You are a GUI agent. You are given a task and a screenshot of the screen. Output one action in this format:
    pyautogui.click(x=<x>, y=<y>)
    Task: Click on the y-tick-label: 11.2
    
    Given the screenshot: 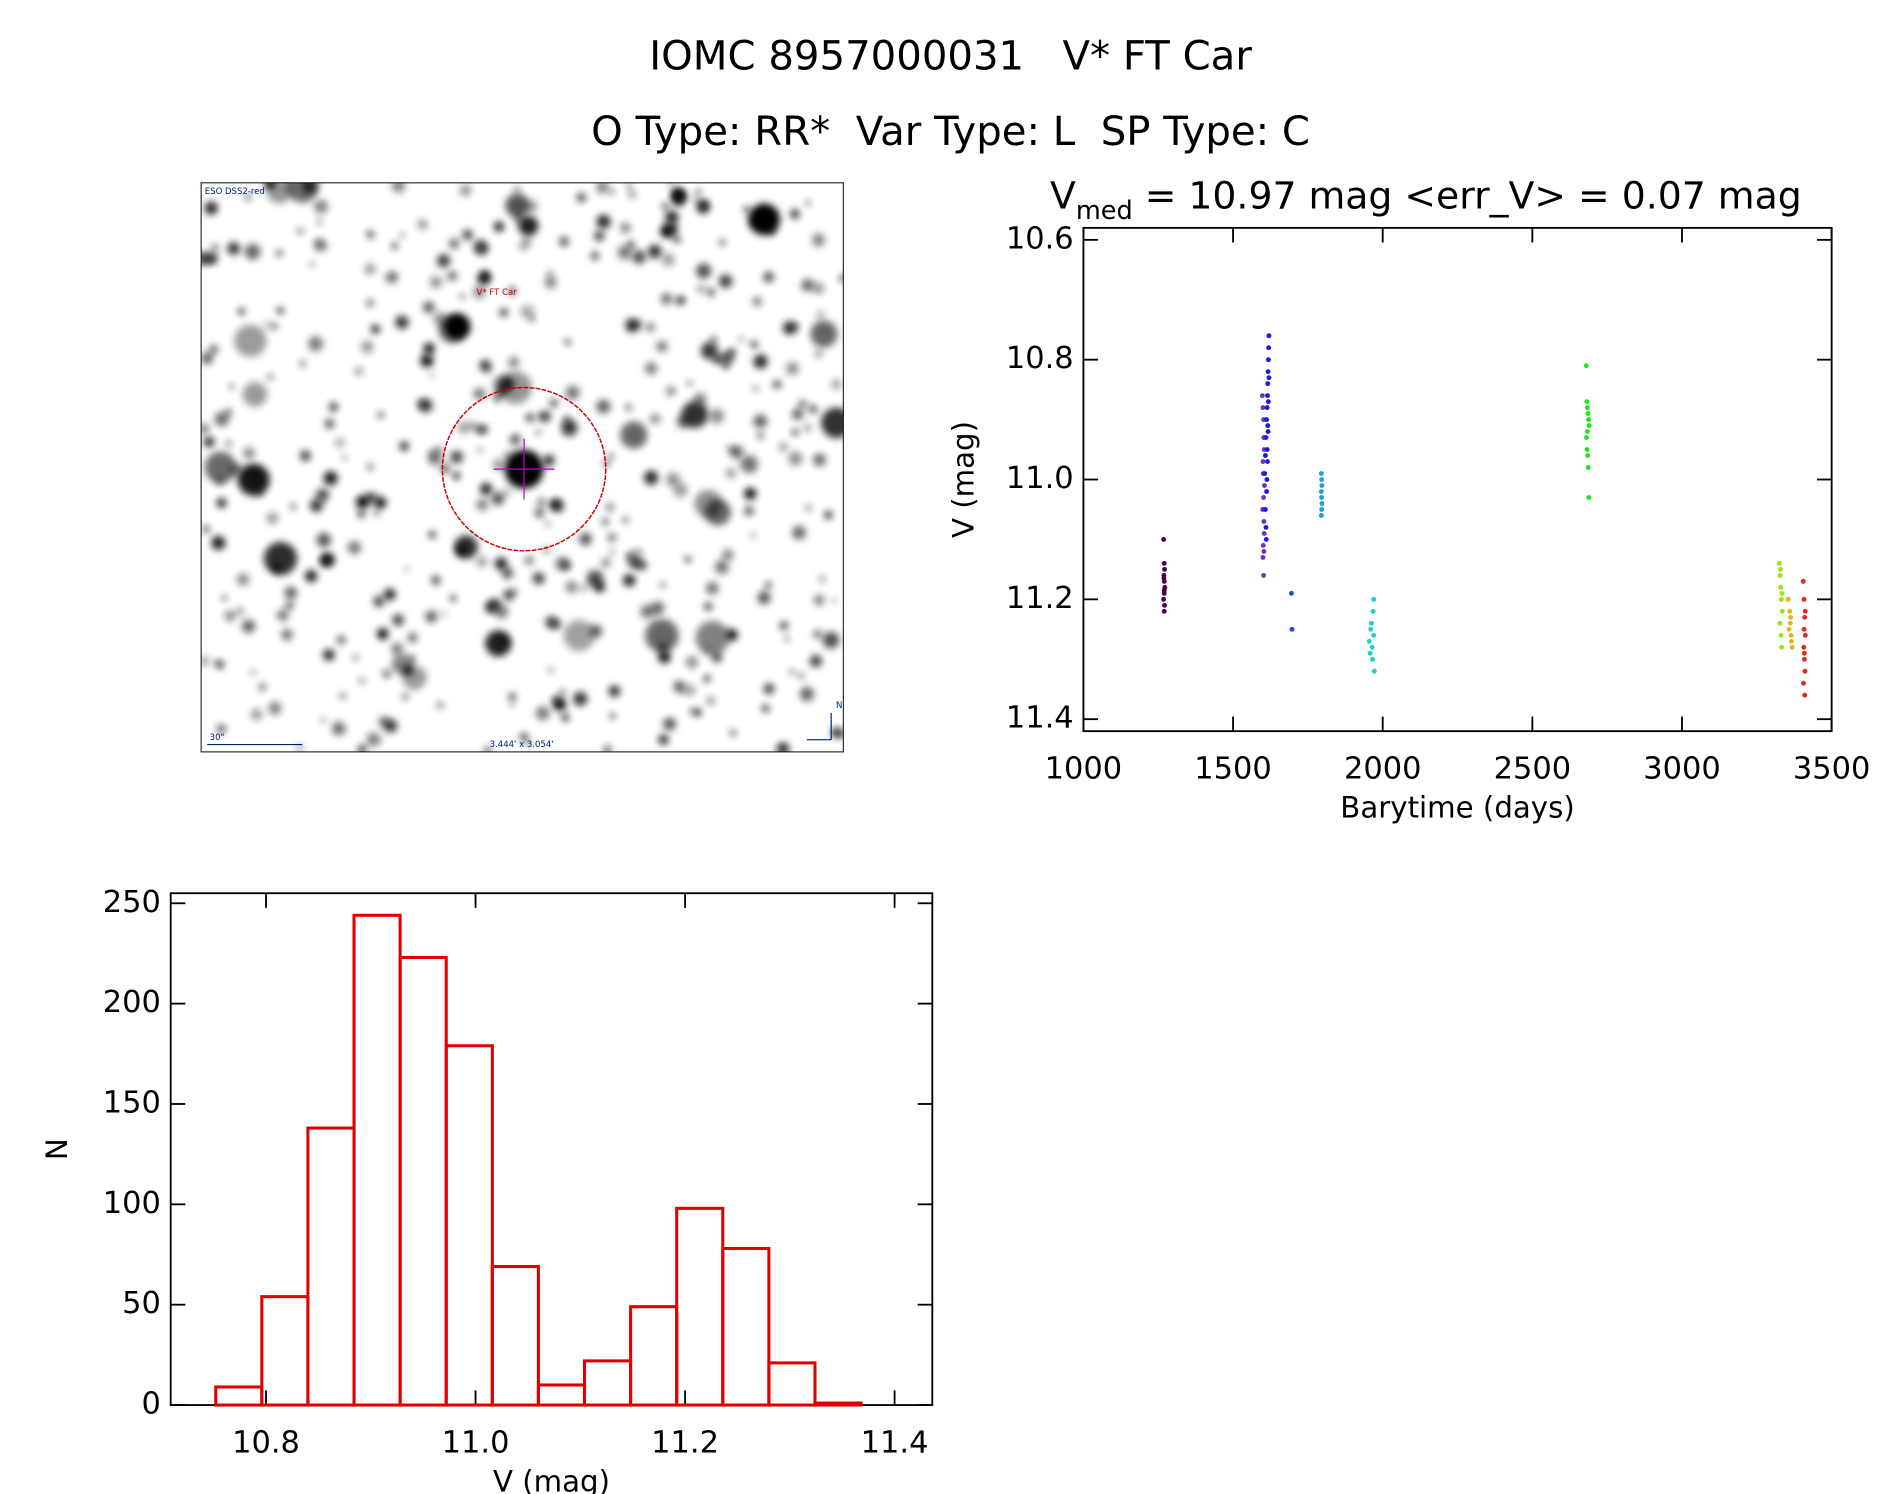 What is the action you would take?
    pyautogui.click(x=1040, y=598)
    